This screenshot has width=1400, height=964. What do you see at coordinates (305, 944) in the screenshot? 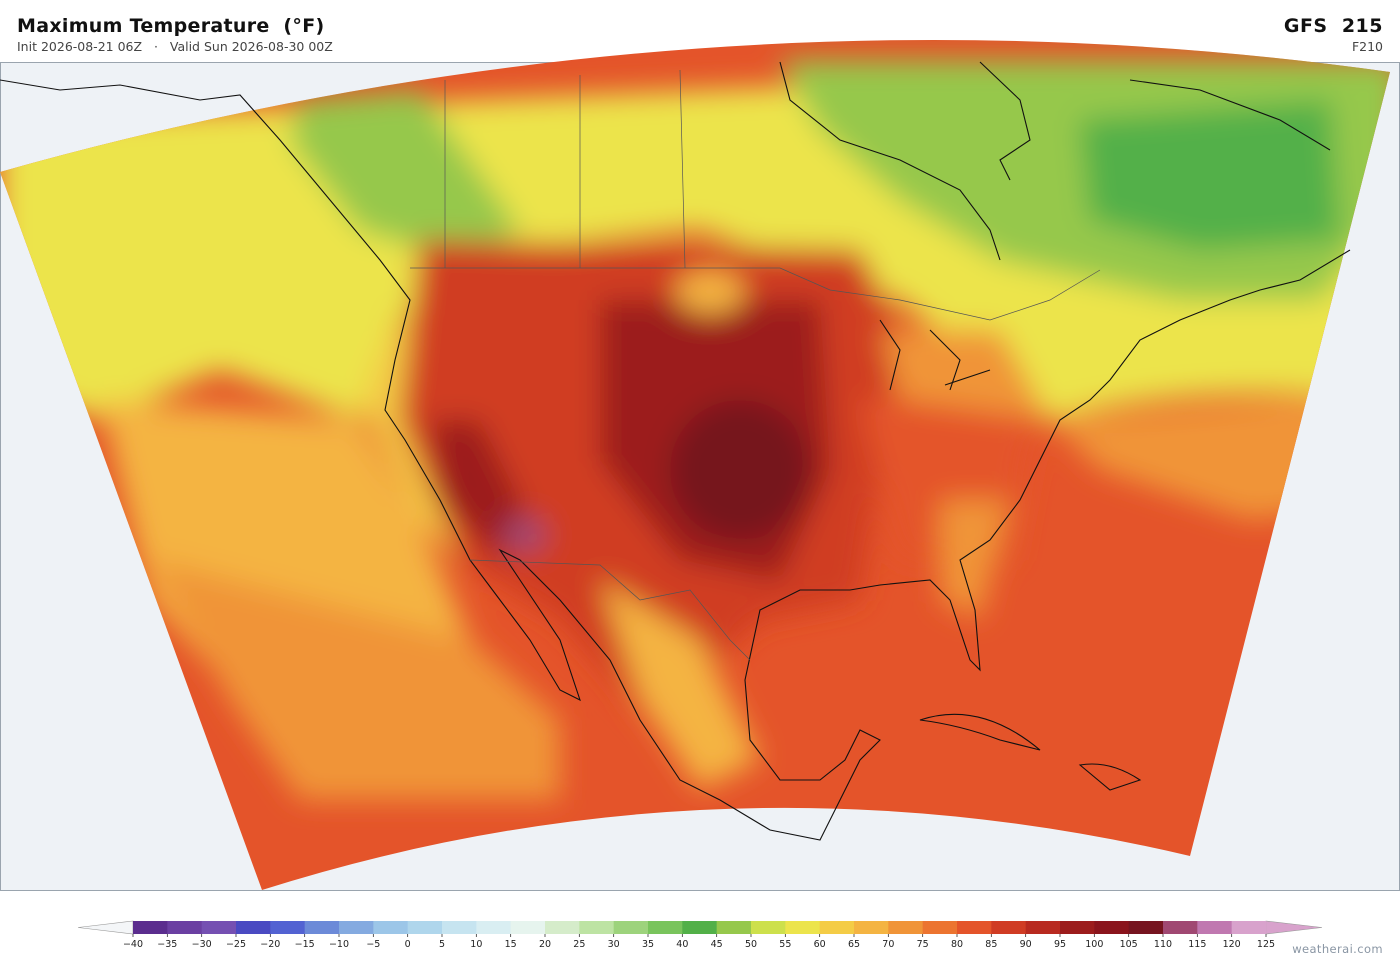
I see `colorbar-tick-label: −15` at bounding box center [305, 944].